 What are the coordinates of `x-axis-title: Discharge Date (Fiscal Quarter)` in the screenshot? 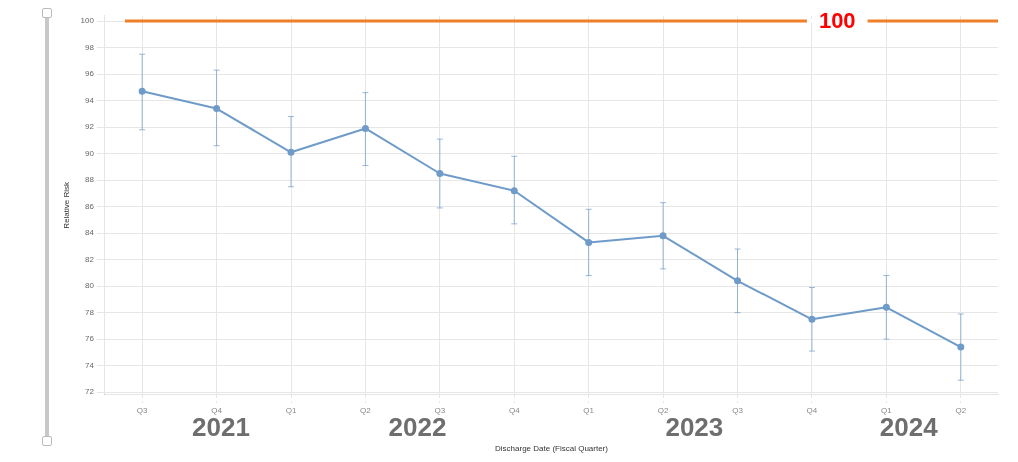 It's located at (552, 449).